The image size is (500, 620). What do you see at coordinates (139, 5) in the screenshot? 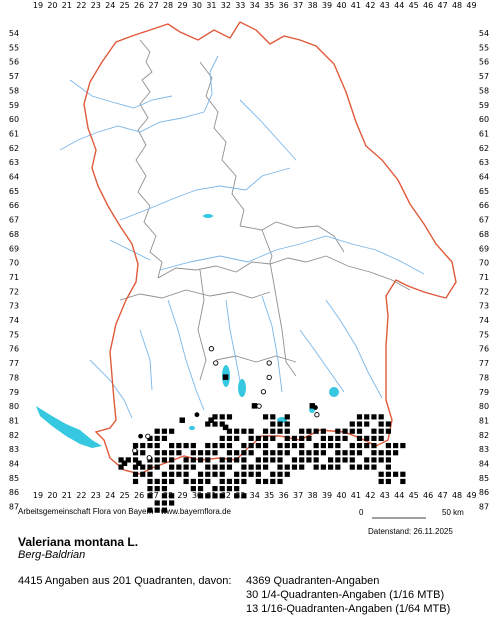
I see `x-axis-label: 26` at bounding box center [139, 5].